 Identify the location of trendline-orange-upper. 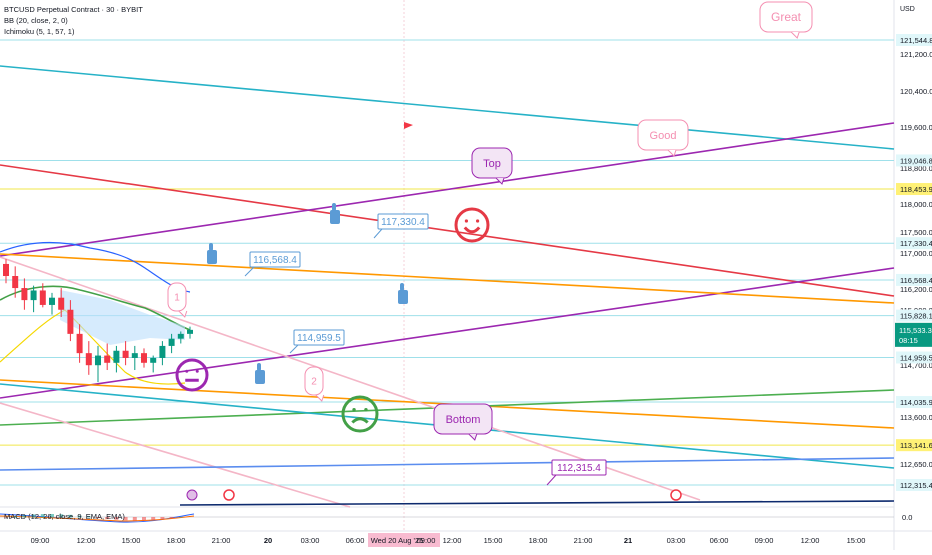
(447, 278).